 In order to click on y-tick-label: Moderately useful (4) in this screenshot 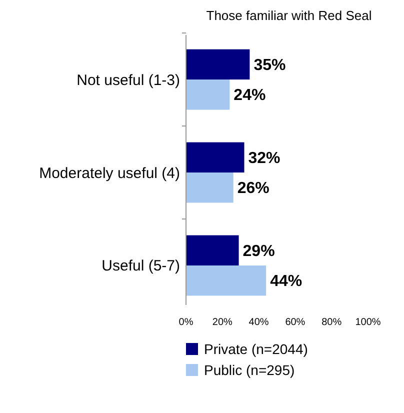, I will do `click(109, 173)`.